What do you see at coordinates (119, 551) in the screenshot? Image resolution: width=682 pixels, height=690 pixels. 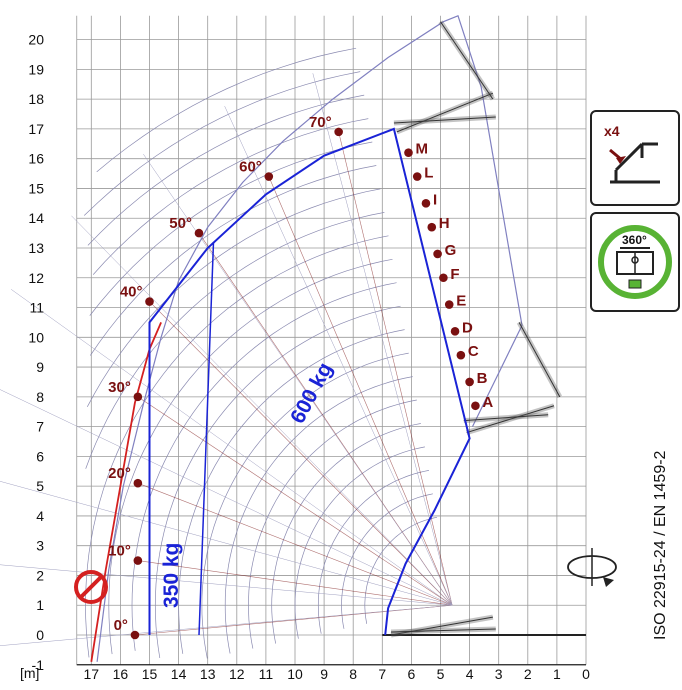 I see `angle-mark-label: 10°` at bounding box center [119, 551].